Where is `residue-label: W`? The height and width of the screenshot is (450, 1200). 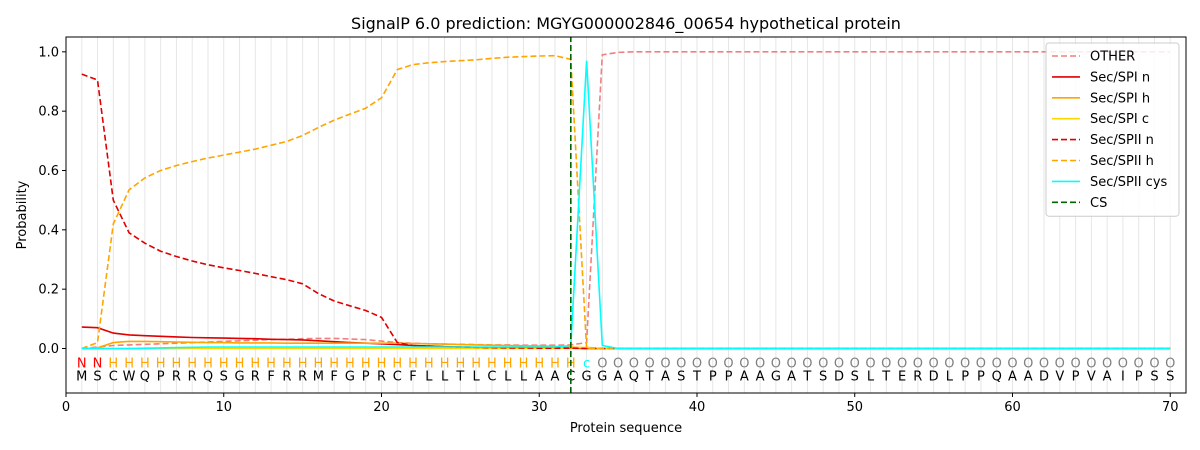 residue-label: W is located at coordinates (129, 377).